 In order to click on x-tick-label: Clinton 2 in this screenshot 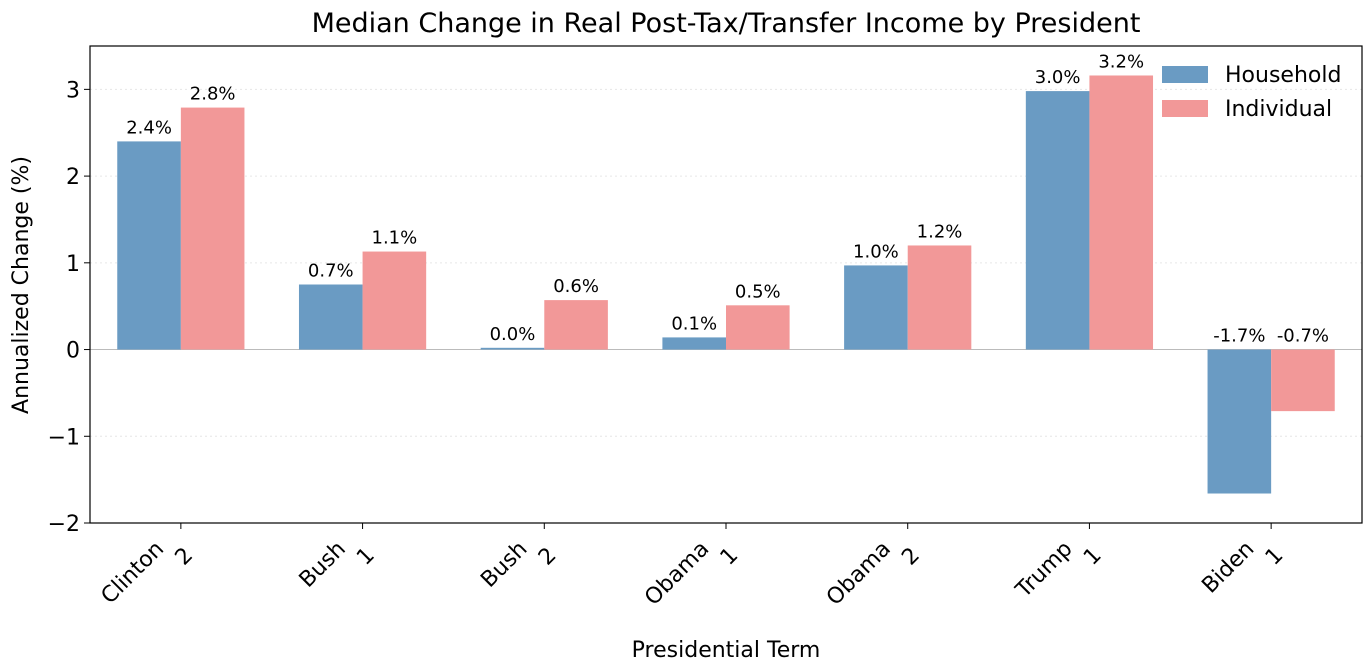, I will do `click(148, 573)`.